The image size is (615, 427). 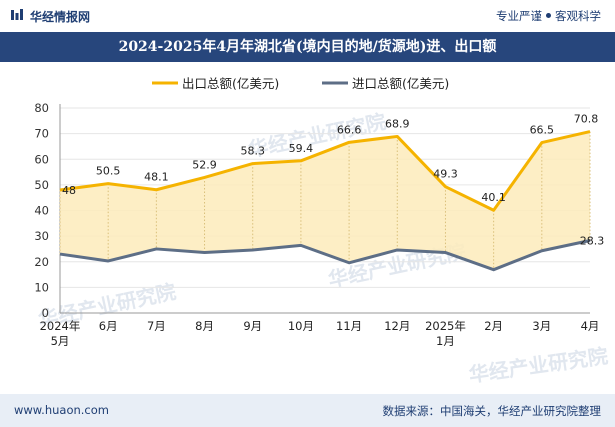 What do you see at coordinates (108, 326) in the screenshot?
I see `x-tick-label: 6月` at bounding box center [108, 326].